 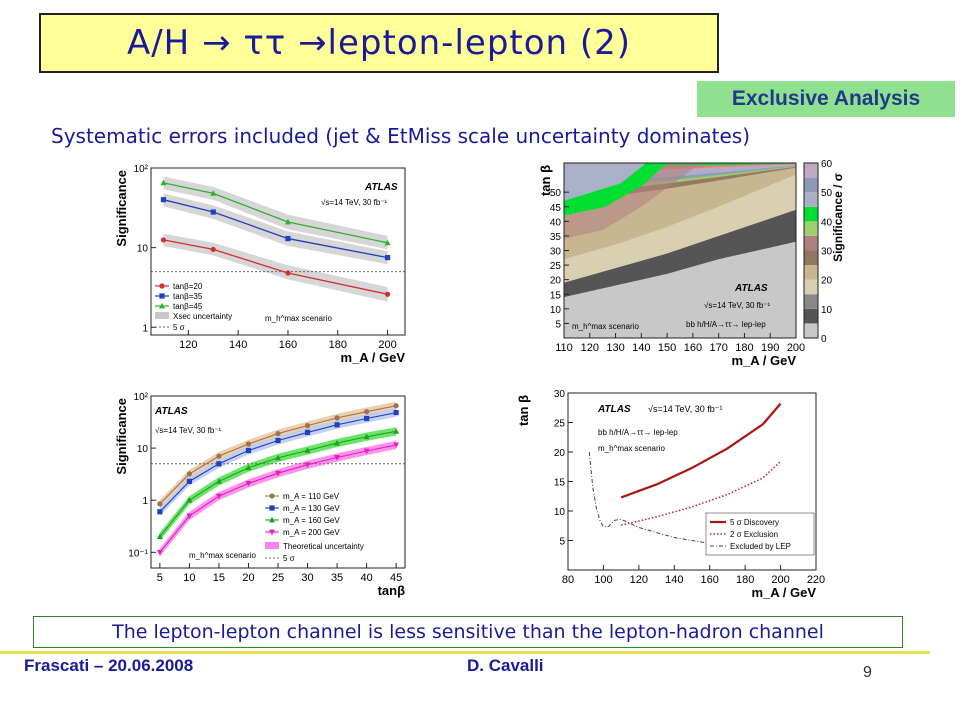 I want to click on legend-band-swatch, so click(x=162, y=315).